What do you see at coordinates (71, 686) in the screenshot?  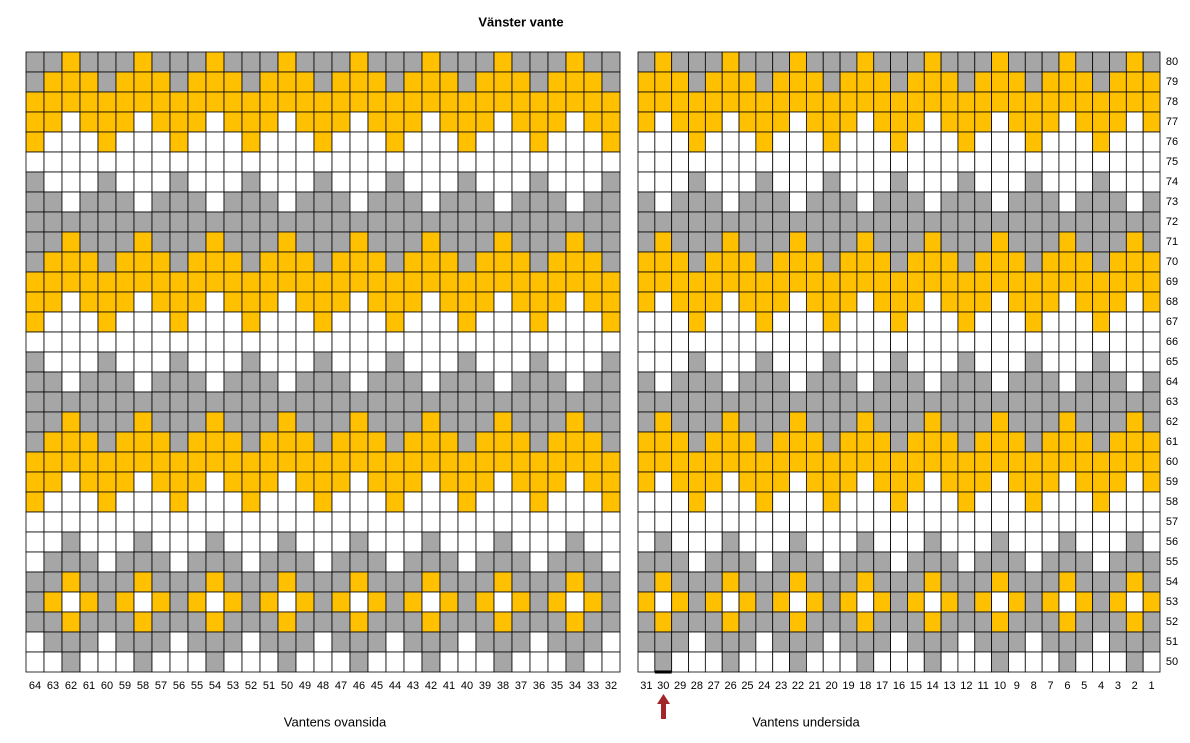 I see `column-number: 62` at bounding box center [71, 686].